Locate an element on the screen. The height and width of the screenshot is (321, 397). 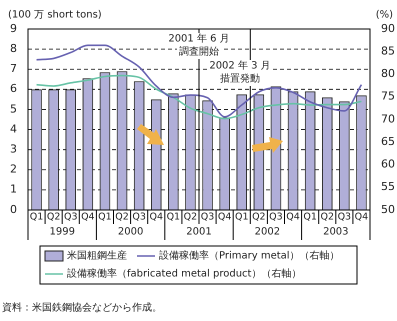
y2-tick-label: 50 is located at coordinates (388, 209).